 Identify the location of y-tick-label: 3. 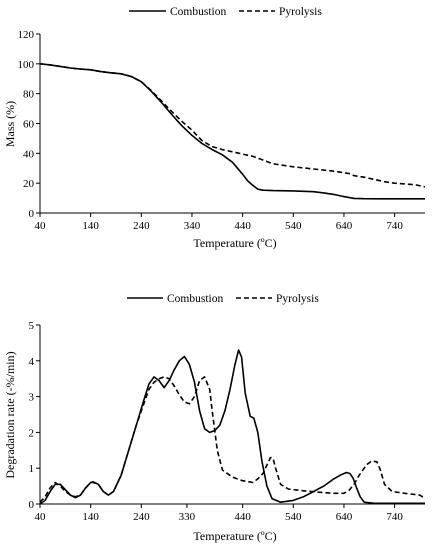
(32, 398).